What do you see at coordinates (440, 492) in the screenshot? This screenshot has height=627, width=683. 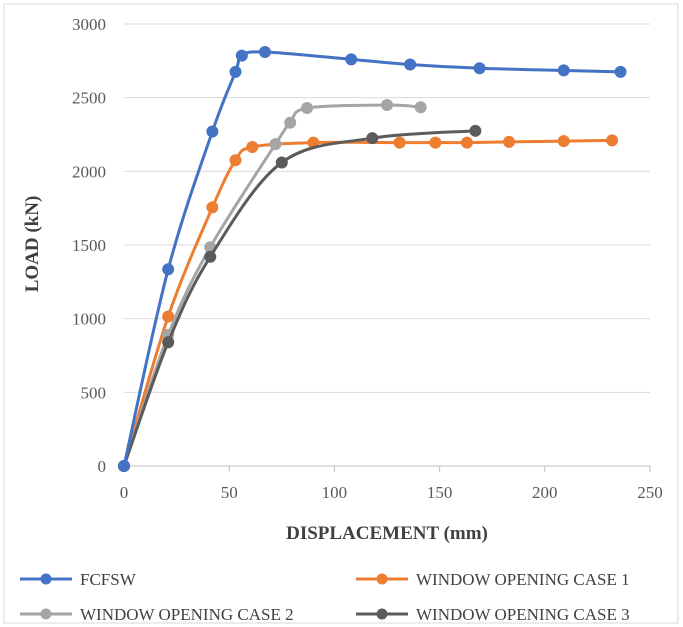 I see `x-tick-label: 150` at bounding box center [440, 492].